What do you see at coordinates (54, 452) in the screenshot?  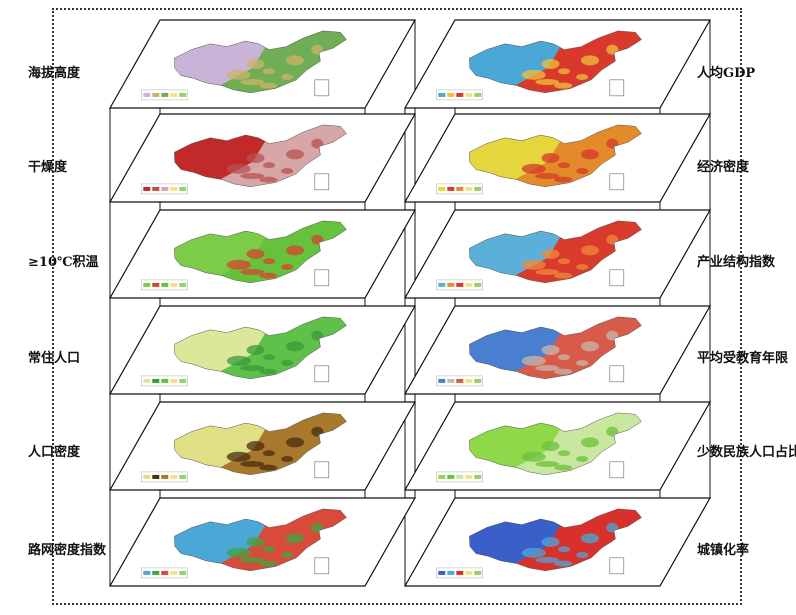 I see `left-label-5: 人口密度` at bounding box center [54, 452].